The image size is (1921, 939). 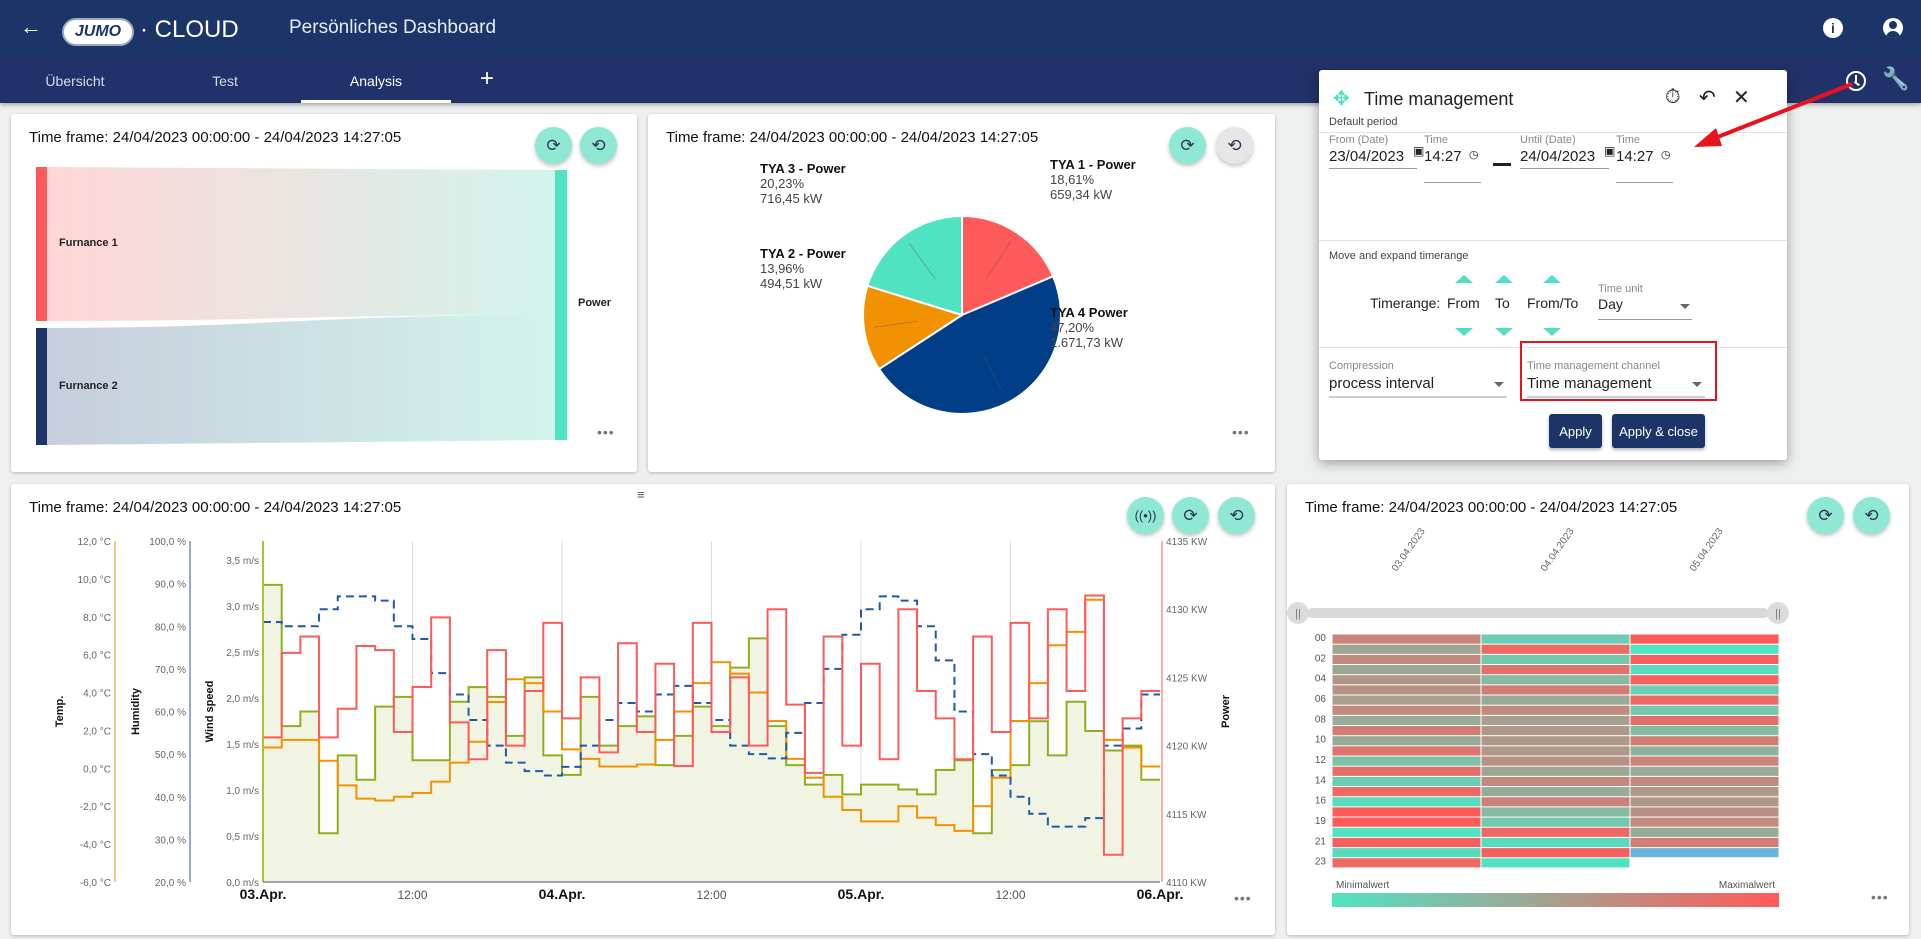 What do you see at coordinates (376, 81) in the screenshot?
I see `tab-analysis: Analysis` at bounding box center [376, 81].